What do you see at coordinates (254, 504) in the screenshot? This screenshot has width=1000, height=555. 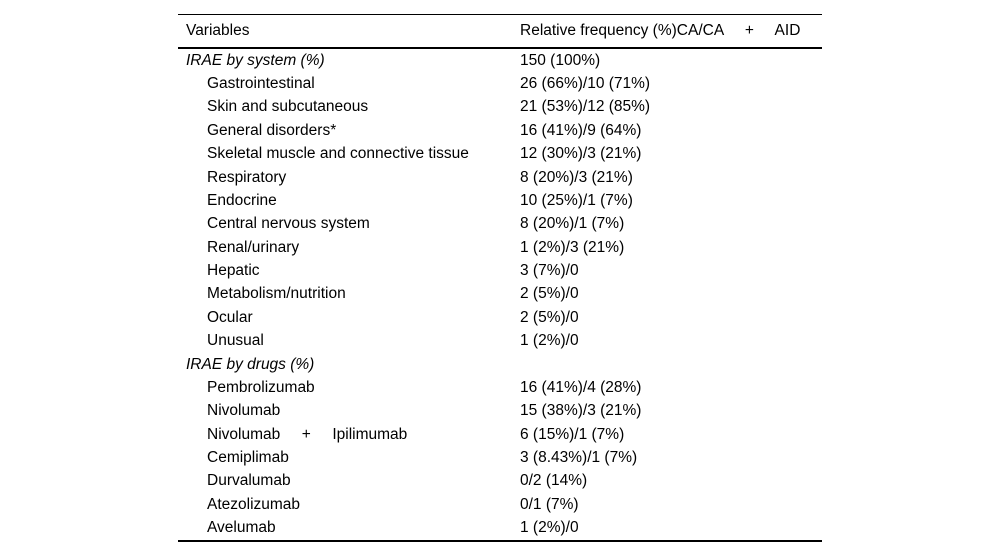 I see `row-label: Atezolizumab` at bounding box center [254, 504].